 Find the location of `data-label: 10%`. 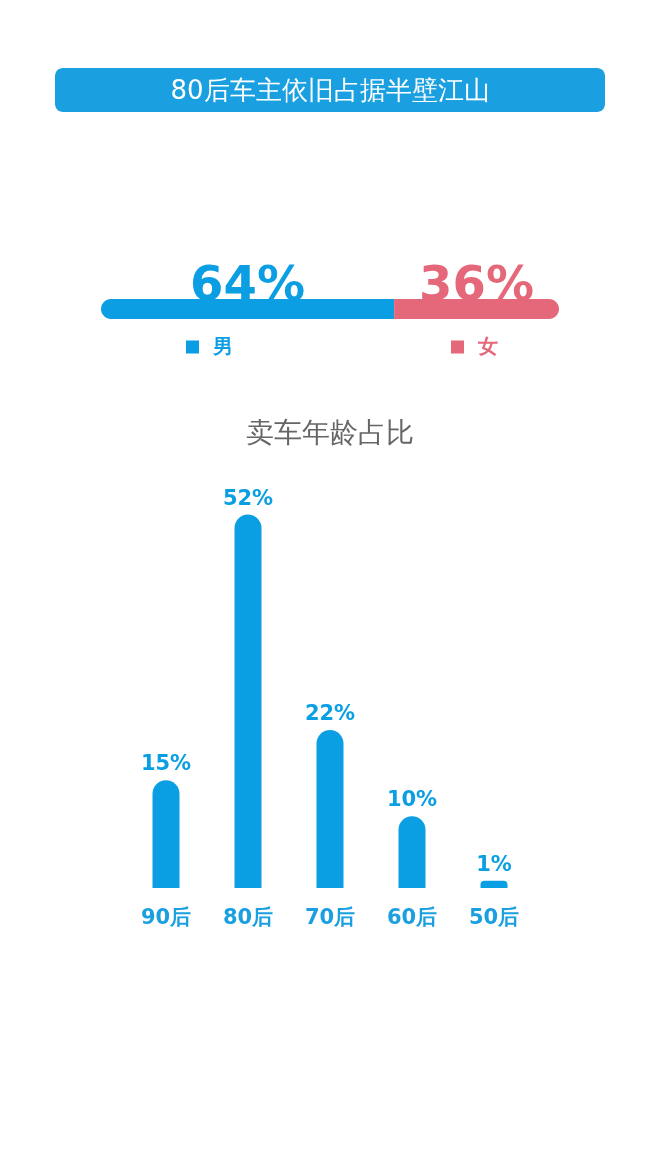

data-label: 10% is located at coordinates (412, 799).